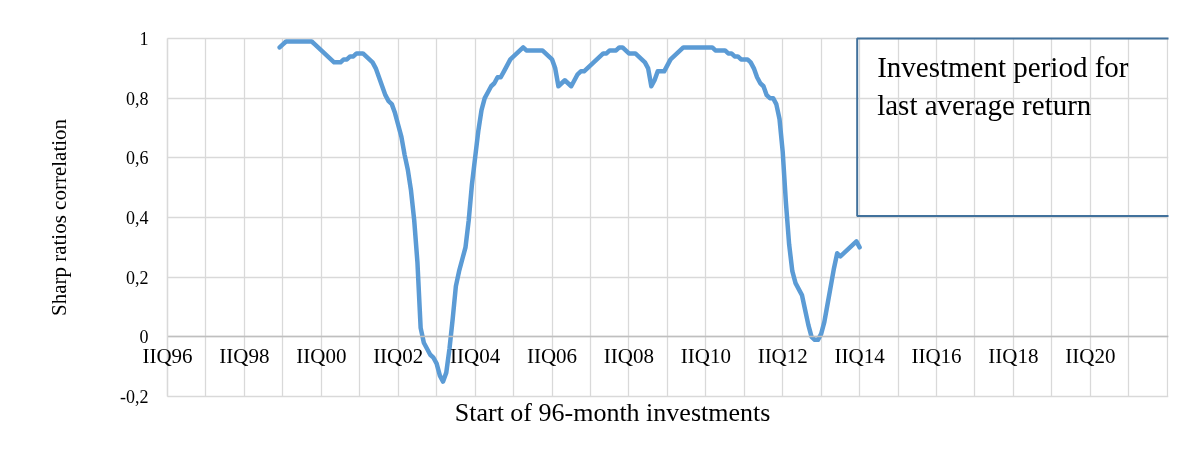 Image resolution: width=1203 pixels, height=450 pixels. What do you see at coordinates (137, 218) in the screenshot?
I see `y-tick-label: 0,4` at bounding box center [137, 218].